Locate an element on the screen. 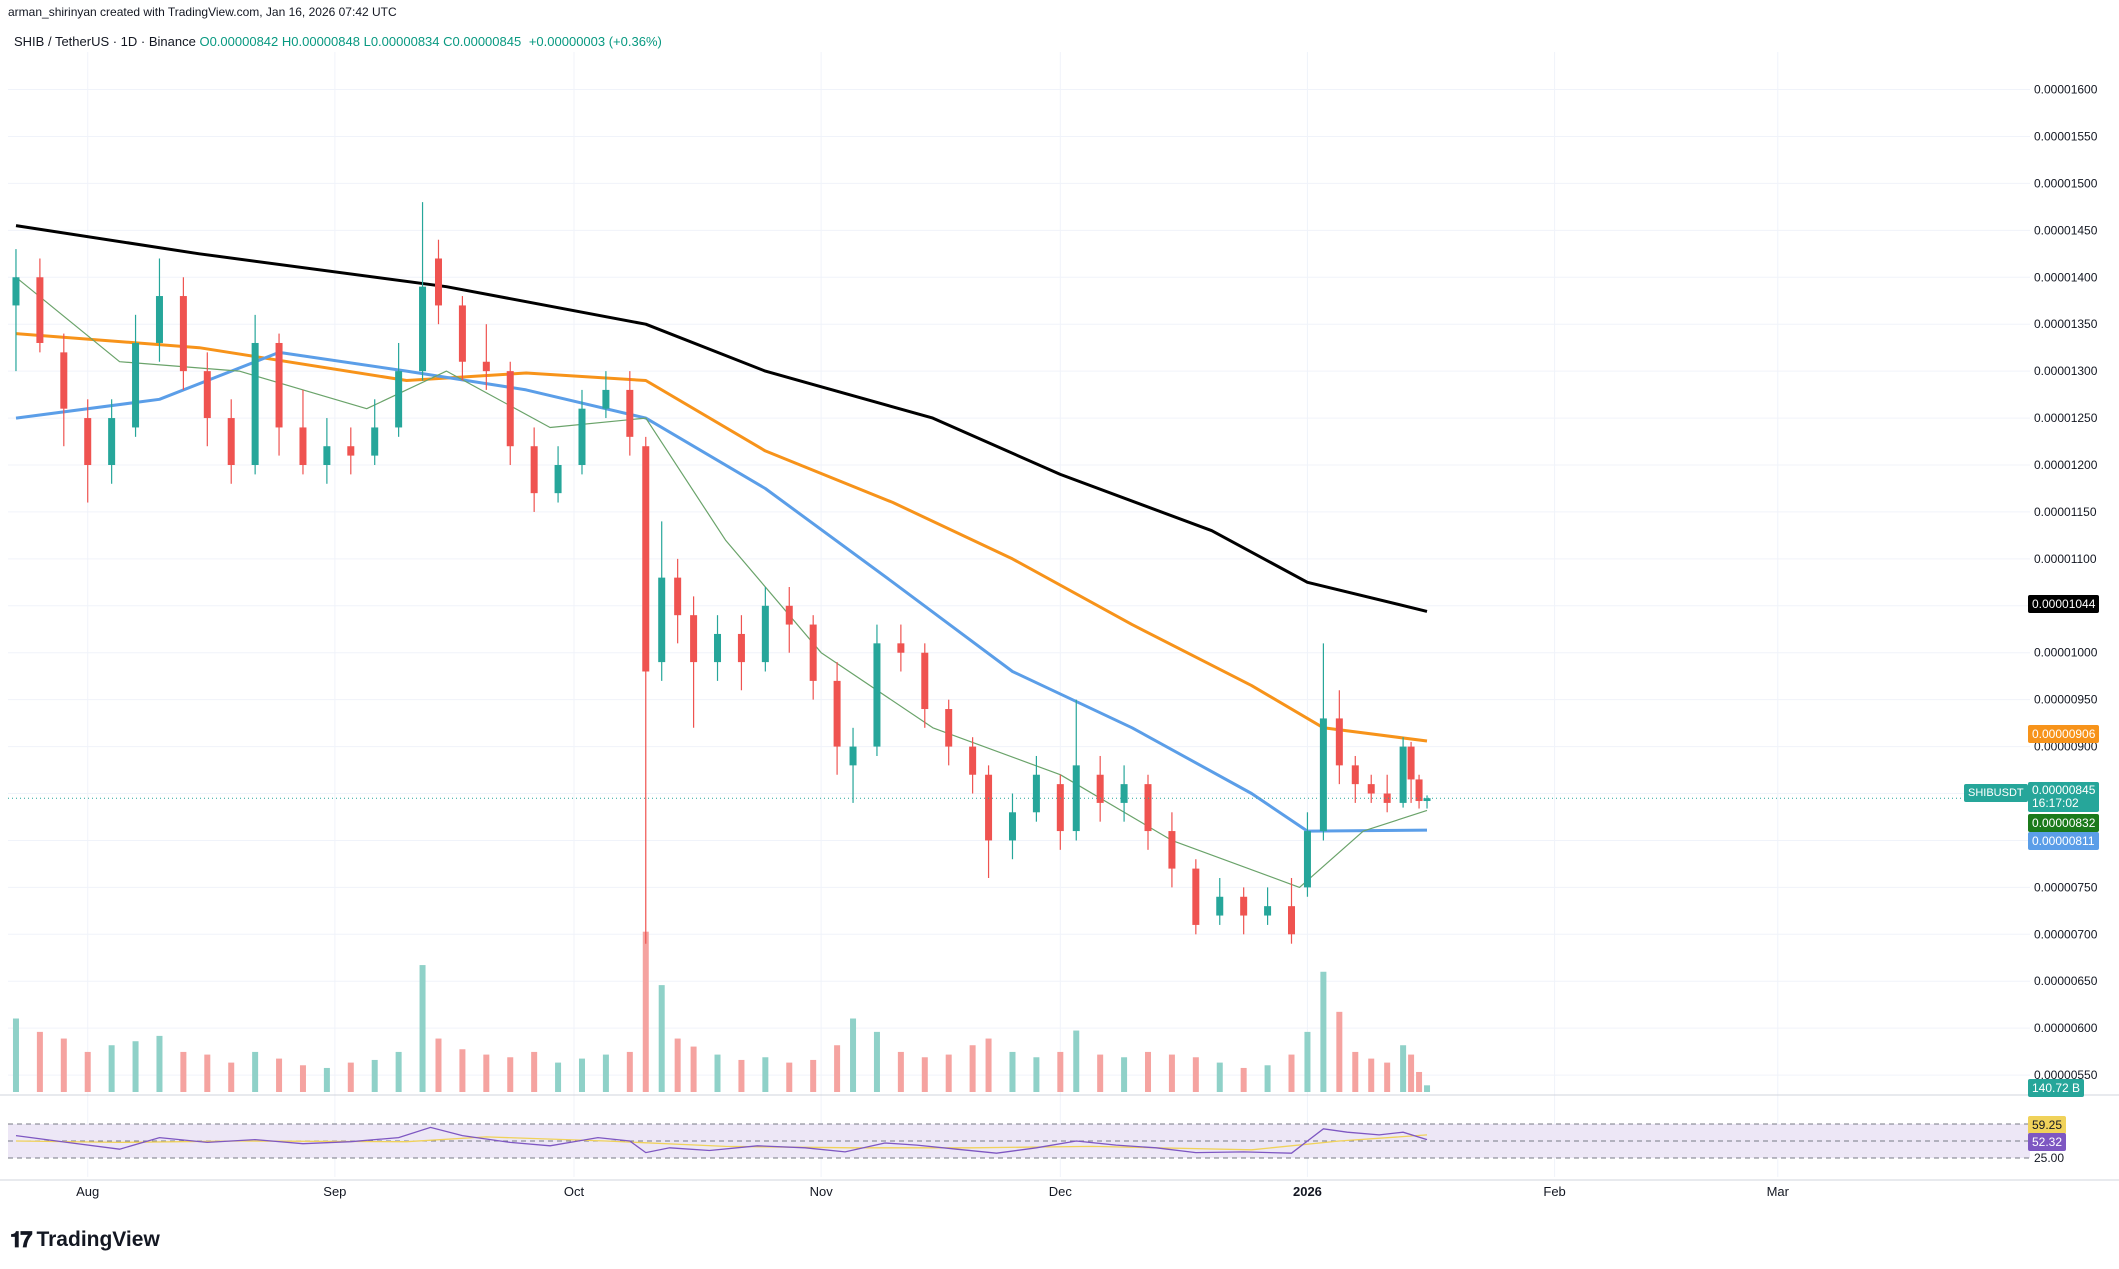  x-axis-tick-label: Feb is located at coordinates (1554, 1191).